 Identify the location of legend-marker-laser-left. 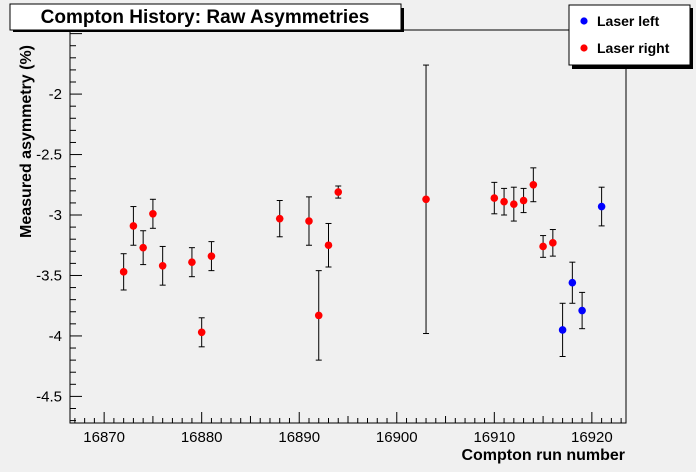
(584, 21).